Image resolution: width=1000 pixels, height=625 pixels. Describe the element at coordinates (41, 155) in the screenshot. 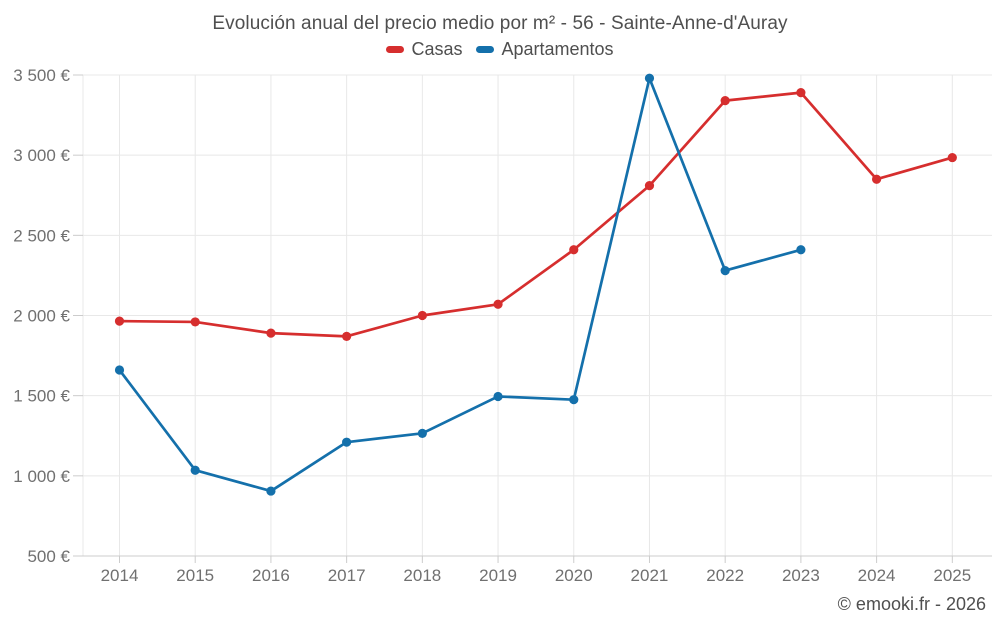

I see `y-axis-tick-label: 3 000 €` at that location.